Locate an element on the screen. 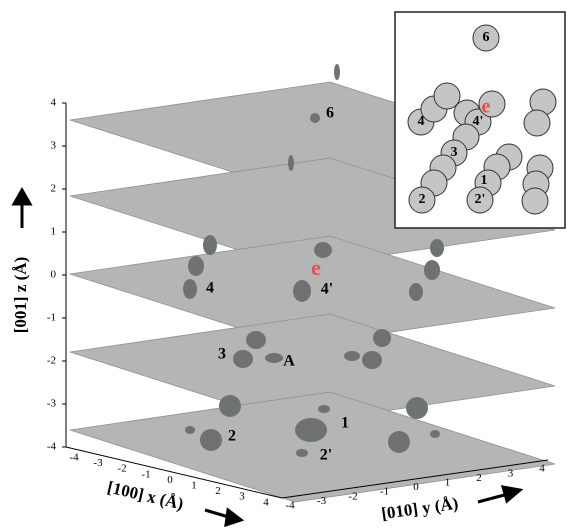 Image resolution: width=573 pixels, height=528 pixels. inset-label: 2' is located at coordinates (480, 199).